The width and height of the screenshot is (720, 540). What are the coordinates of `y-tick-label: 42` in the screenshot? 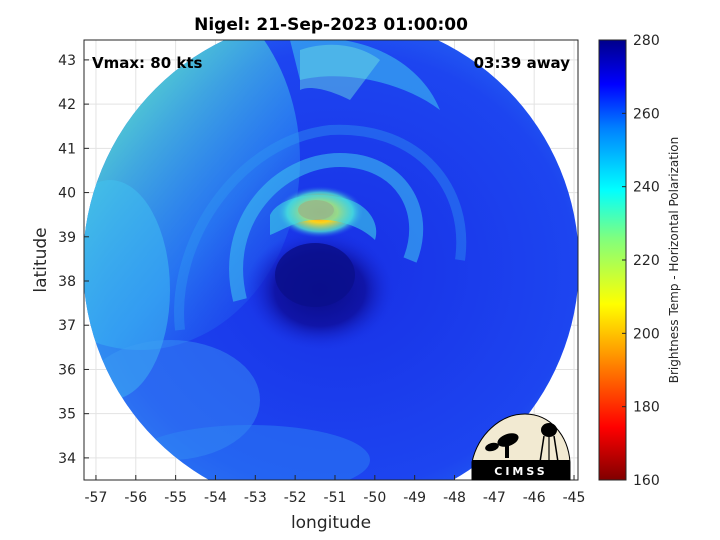 It's located at (67, 105).